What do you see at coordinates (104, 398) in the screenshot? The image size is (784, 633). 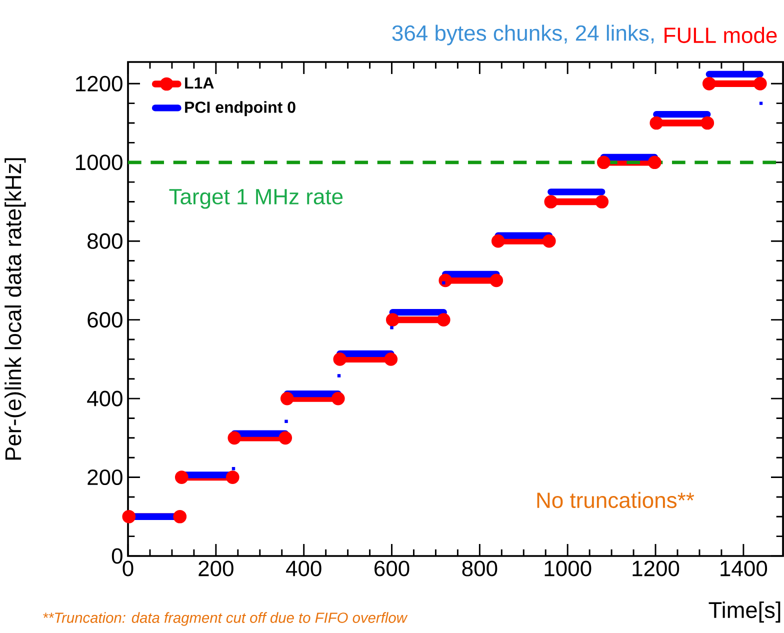 I see `y-tick-label: 400` at bounding box center [104, 398].